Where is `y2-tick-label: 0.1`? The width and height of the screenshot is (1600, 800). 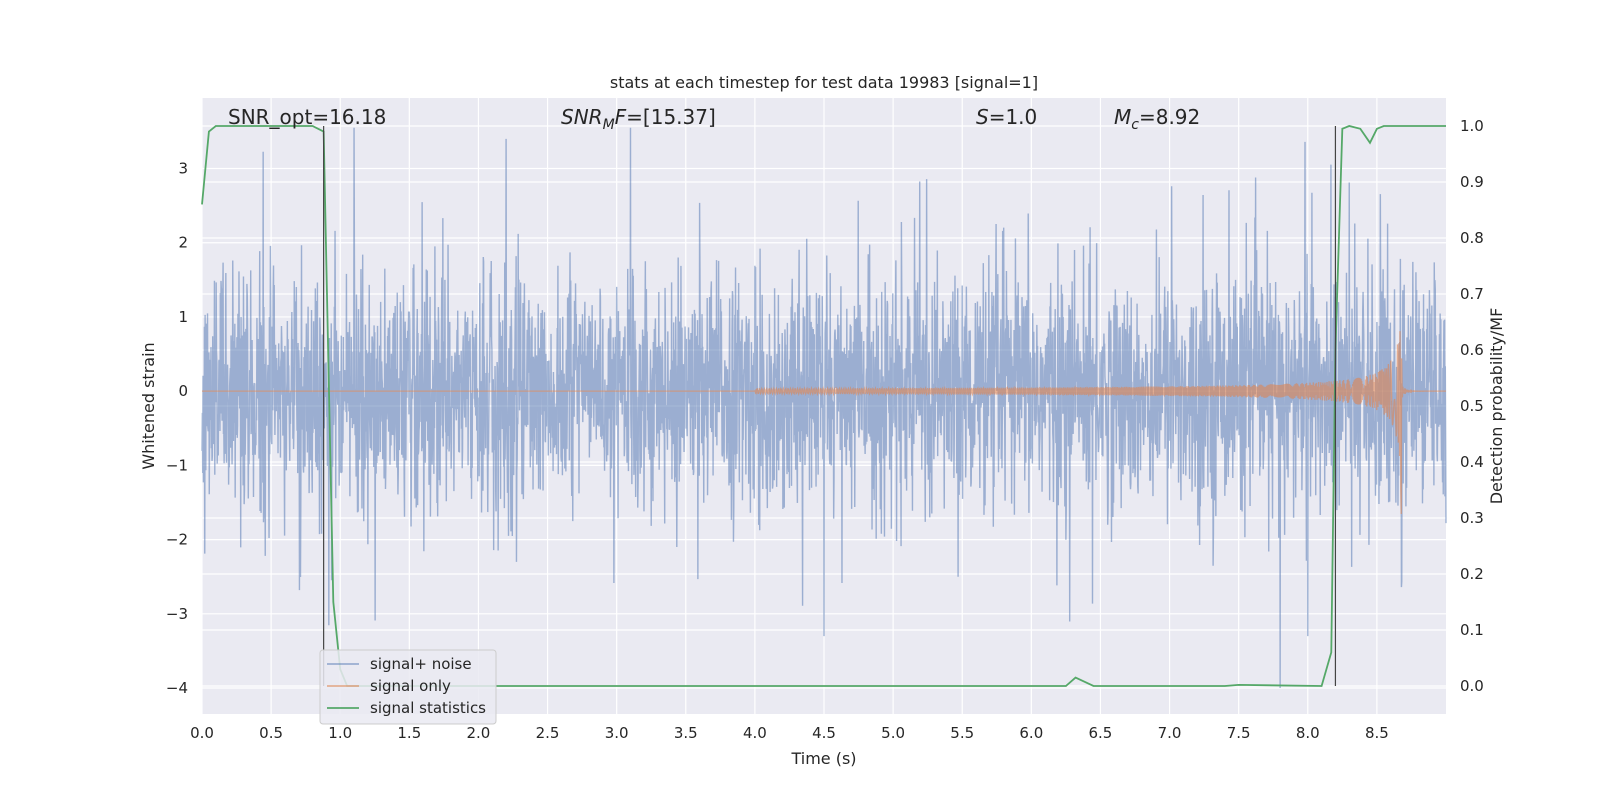 y2-tick-label: 0.1 is located at coordinates (1472, 630).